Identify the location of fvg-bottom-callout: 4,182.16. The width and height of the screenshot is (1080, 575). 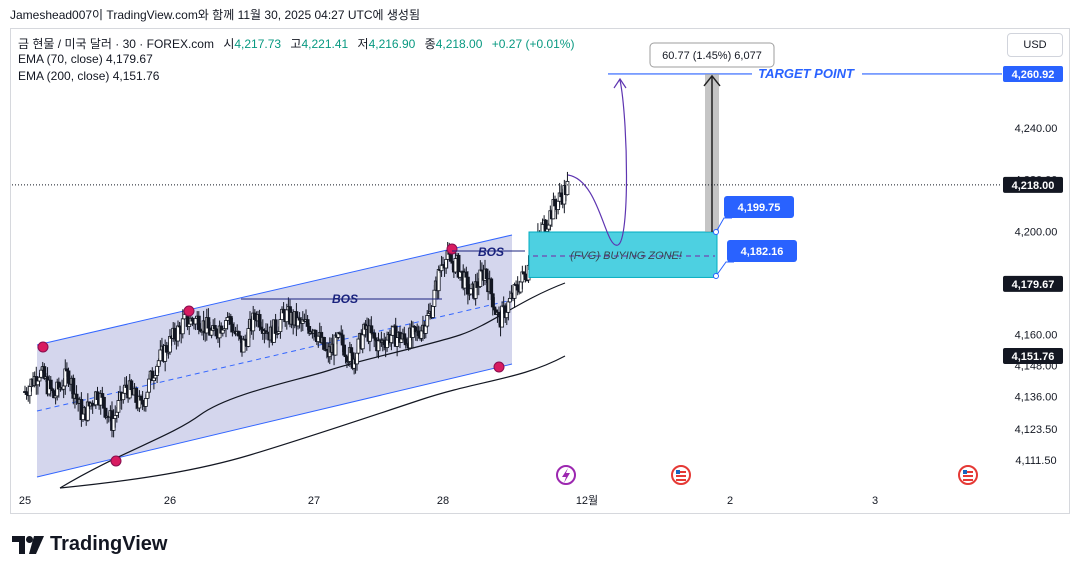
(762, 252).